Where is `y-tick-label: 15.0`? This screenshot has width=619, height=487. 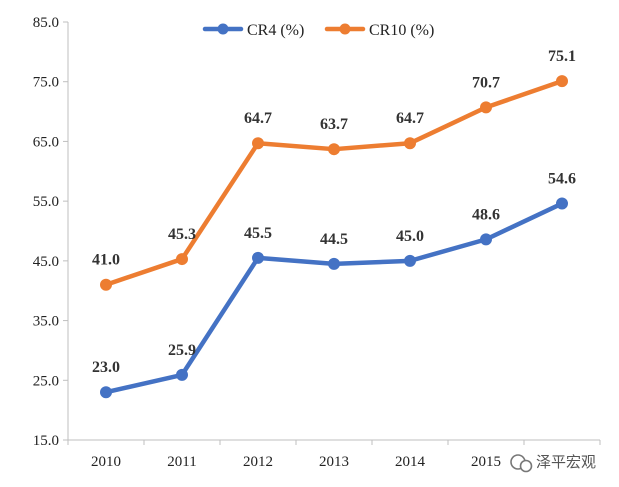
y-tick-label: 15.0 is located at coordinates (46, 441).